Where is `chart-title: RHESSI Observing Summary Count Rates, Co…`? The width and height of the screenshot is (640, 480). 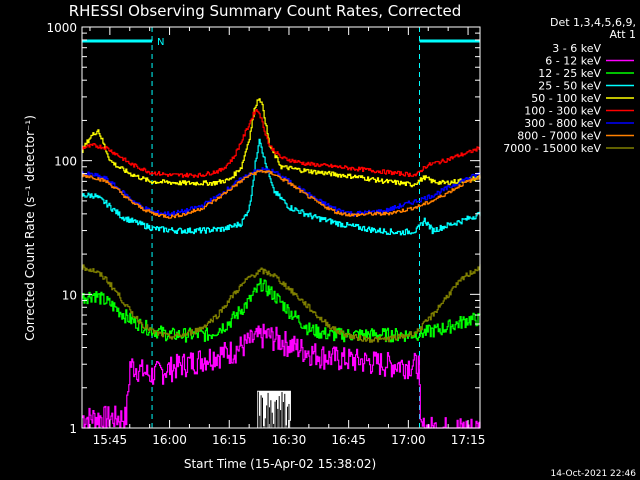 chart-title: RHESSI Observing Summary Count Rates, Co… is located at coordinates (265, 11).